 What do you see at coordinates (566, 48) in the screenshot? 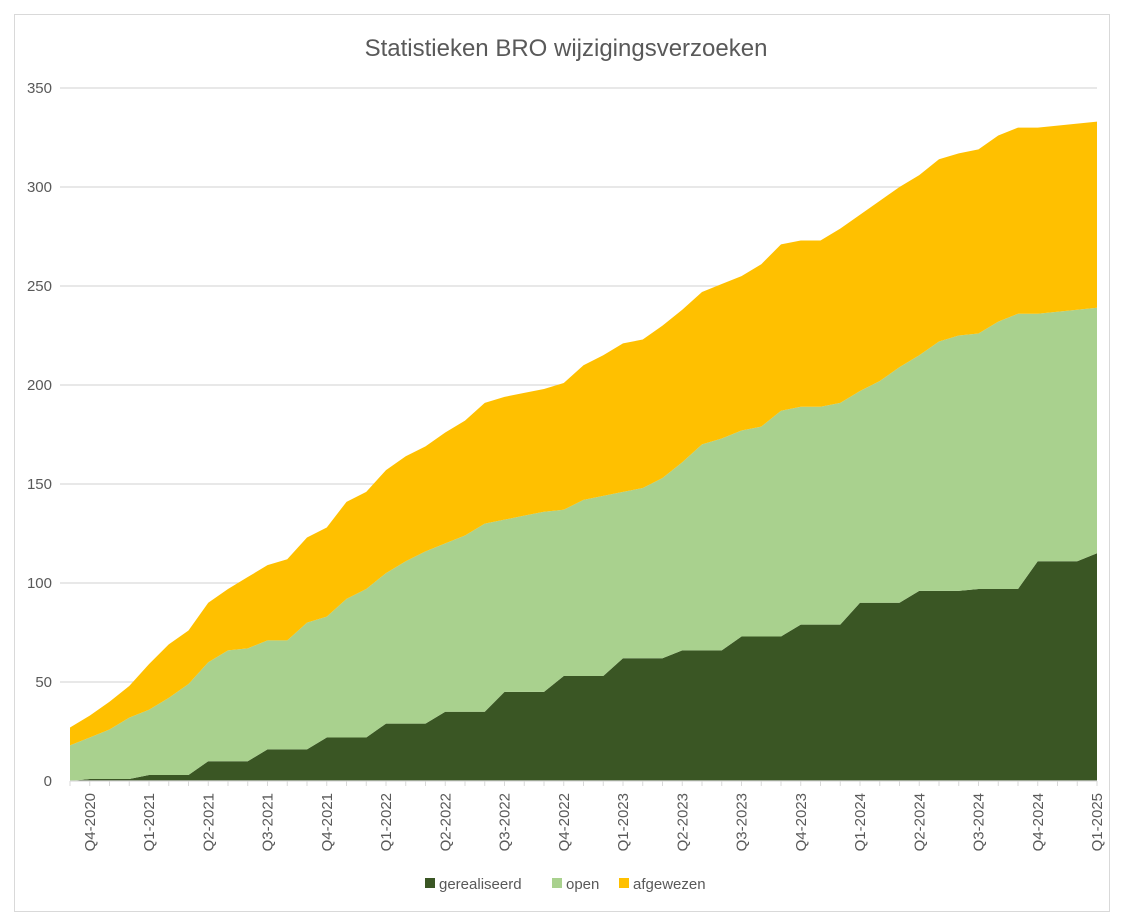
I see `chart-title: Statistieken BRO wijzigingsverzoeken` at bounding box center [566, 48].